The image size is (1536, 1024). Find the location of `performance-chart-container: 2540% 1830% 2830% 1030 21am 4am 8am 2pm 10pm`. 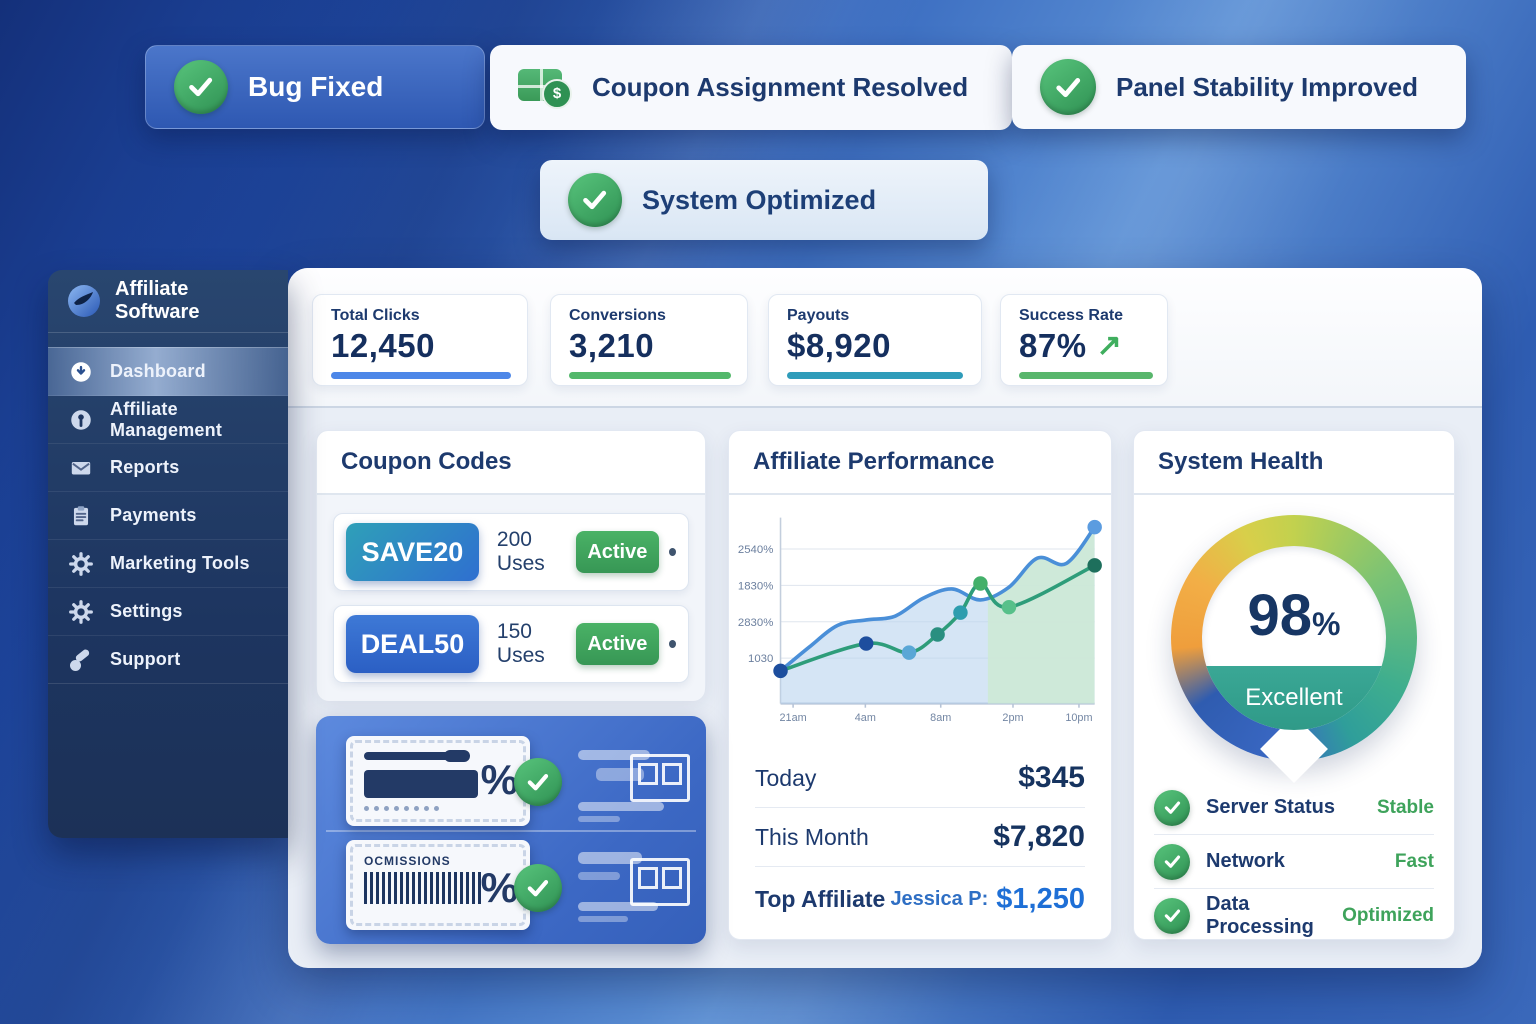

performance-chart-container: 2540% 1830% 2830% 1030 21am 4am 8am 2pm 10pm is located at coordinates (920, 619).